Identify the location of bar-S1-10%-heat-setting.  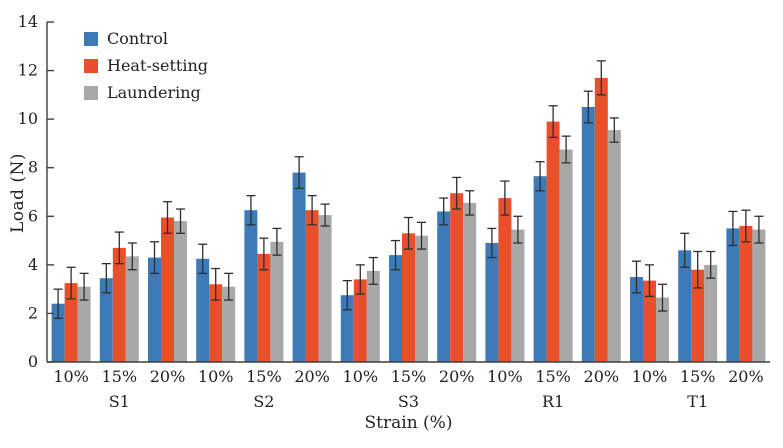
(71, 322).